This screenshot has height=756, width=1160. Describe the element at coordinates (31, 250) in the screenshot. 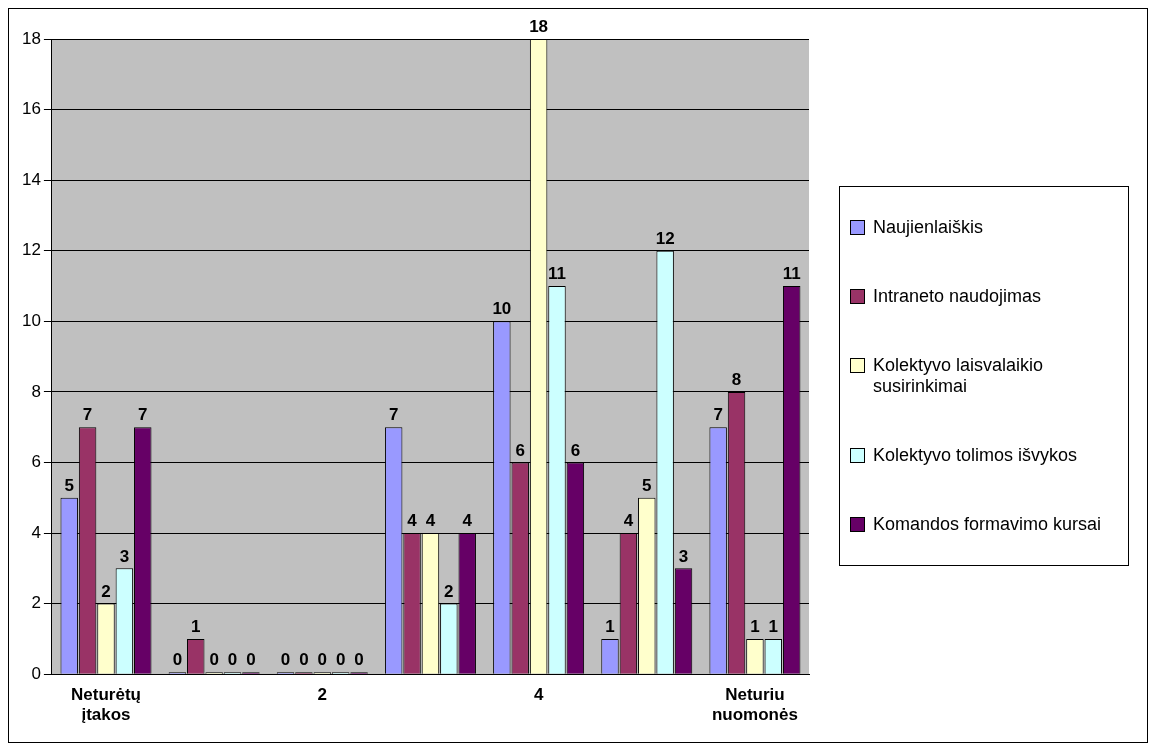

I see `y-tick-label: 12` at that location.